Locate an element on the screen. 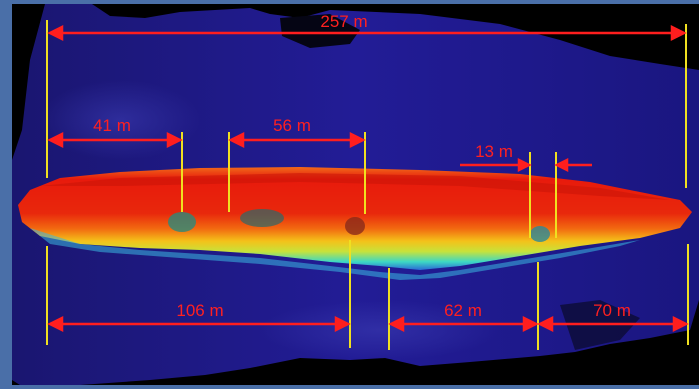 The image size is (699, 389). frame-border-top is located at coordinates (349, 2).